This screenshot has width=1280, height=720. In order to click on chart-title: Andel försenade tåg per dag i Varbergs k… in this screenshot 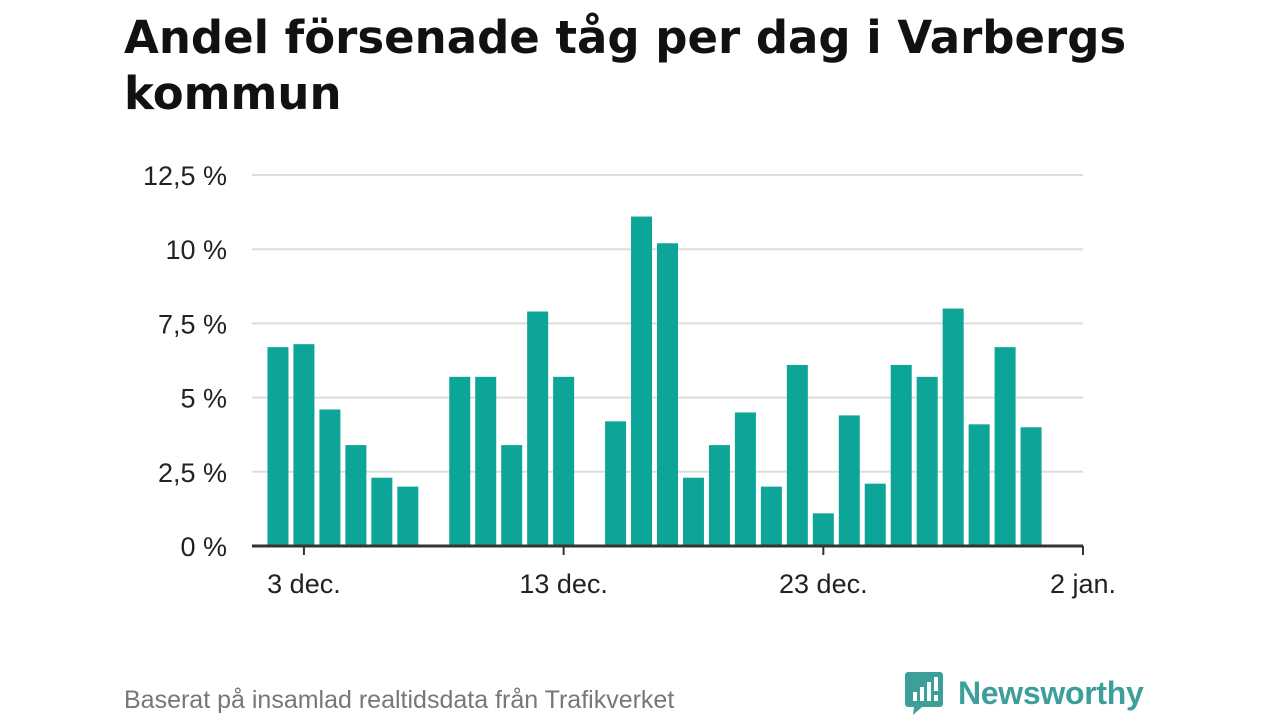, I will do `click(625, 65)`.